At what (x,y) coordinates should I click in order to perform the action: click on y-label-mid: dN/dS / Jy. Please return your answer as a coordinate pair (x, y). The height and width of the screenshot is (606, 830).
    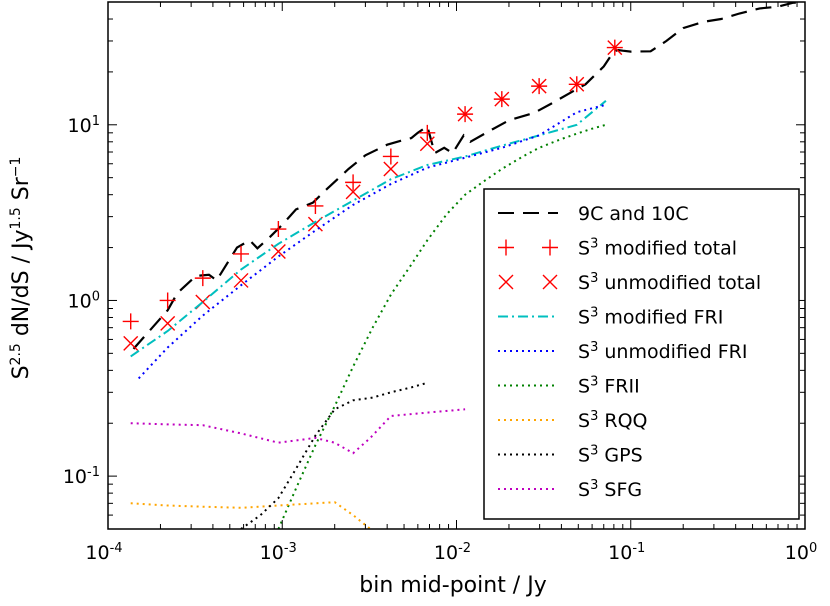
    Looking at the image, I should click on (21, 287).